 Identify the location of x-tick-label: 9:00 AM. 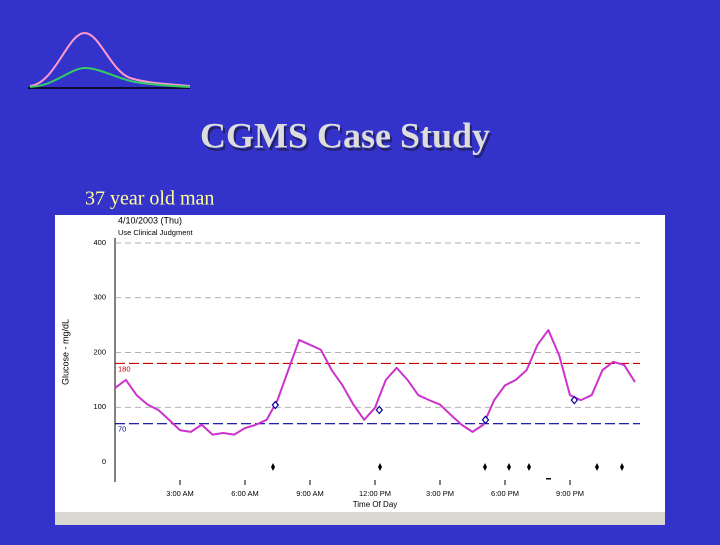
(310, 493).